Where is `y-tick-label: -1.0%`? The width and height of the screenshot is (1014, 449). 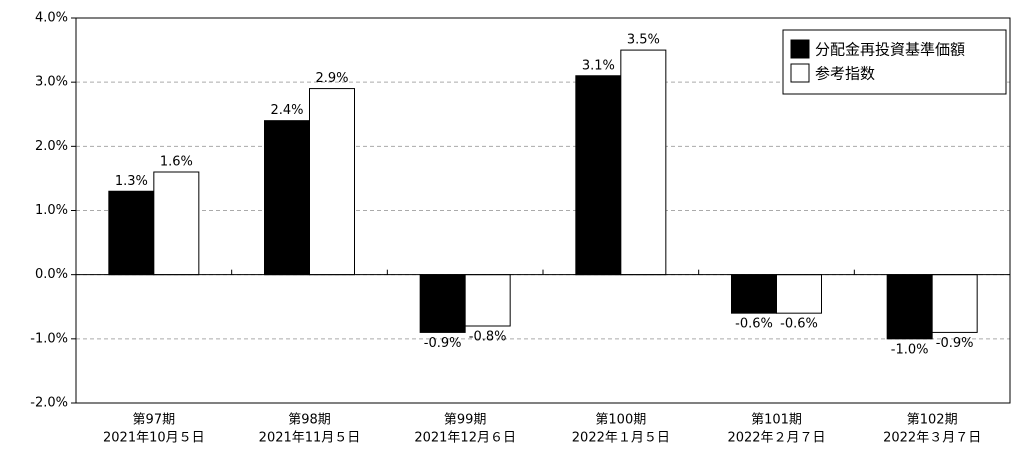 y-tick-label: -1.0% is located at coordinates (49, 338).